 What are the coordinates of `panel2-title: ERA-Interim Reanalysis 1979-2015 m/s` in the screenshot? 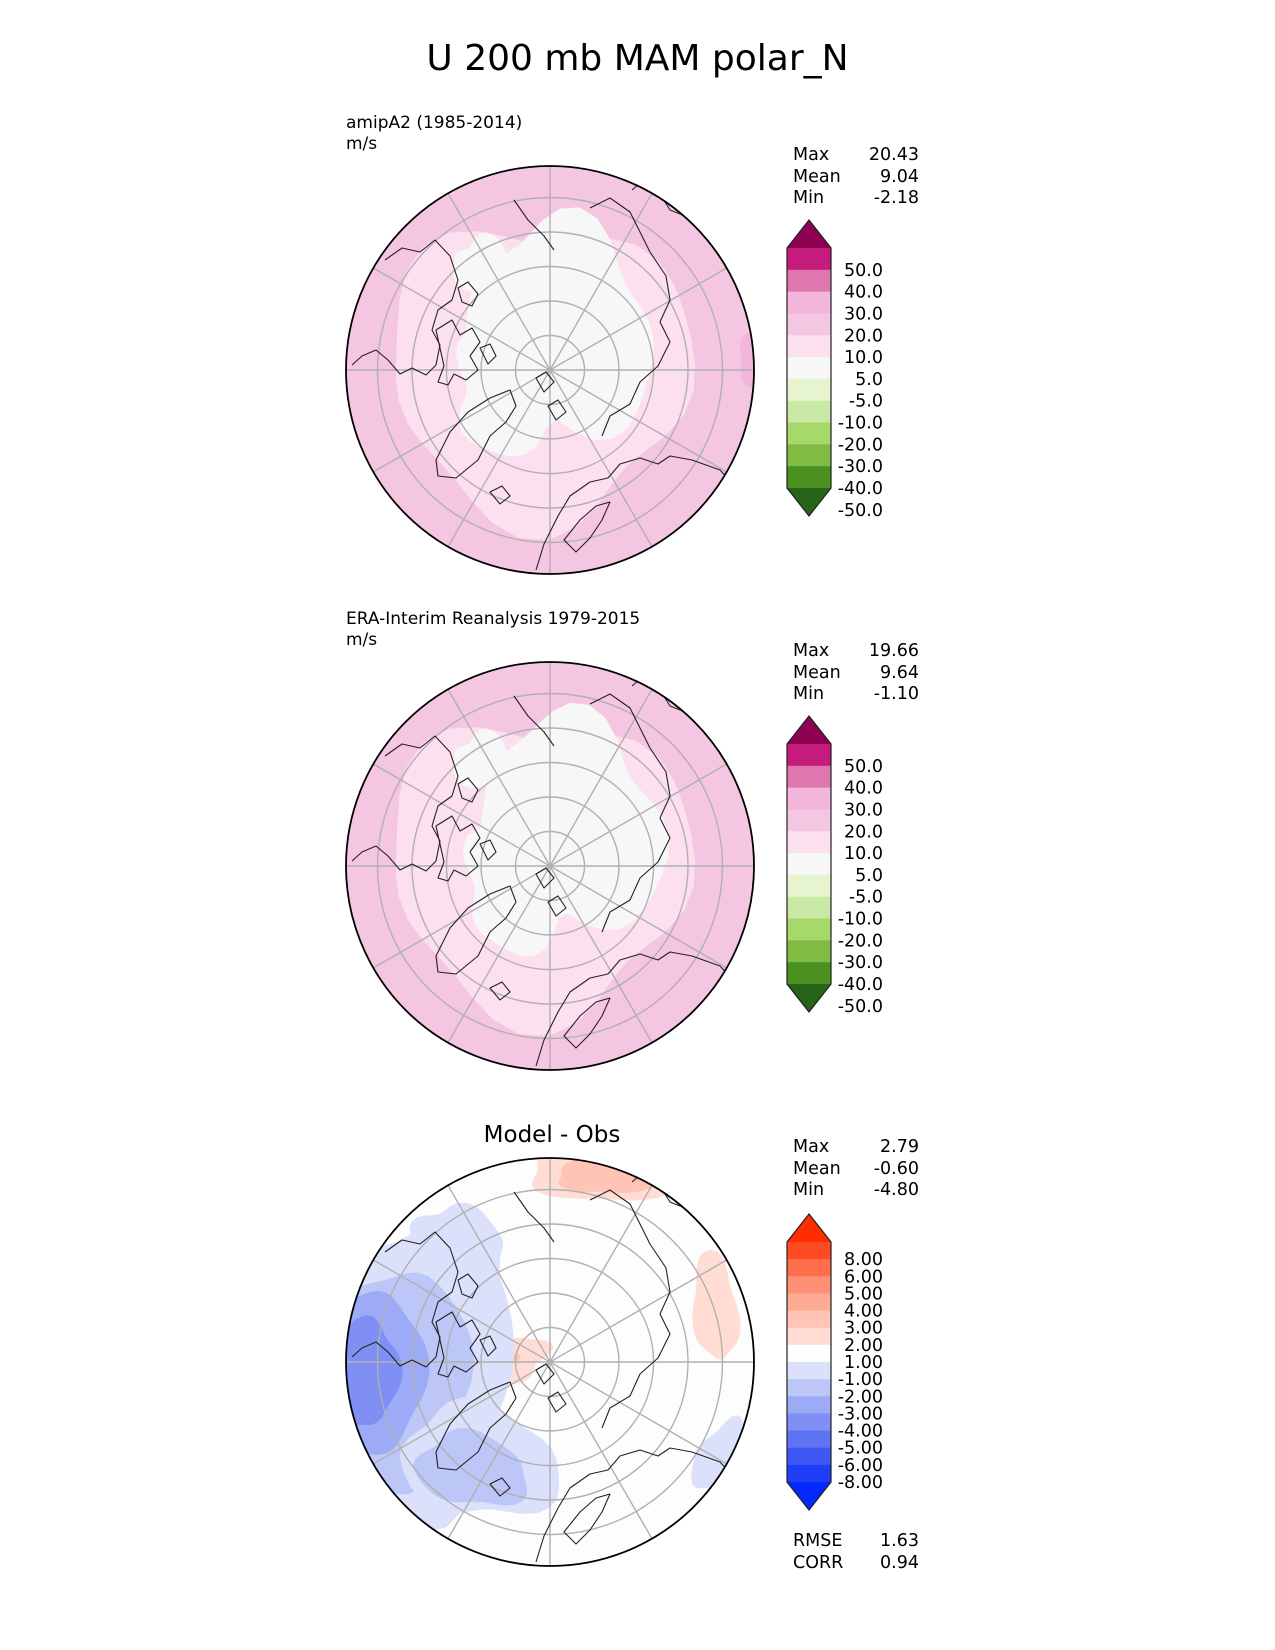 It's located at (493, 630).